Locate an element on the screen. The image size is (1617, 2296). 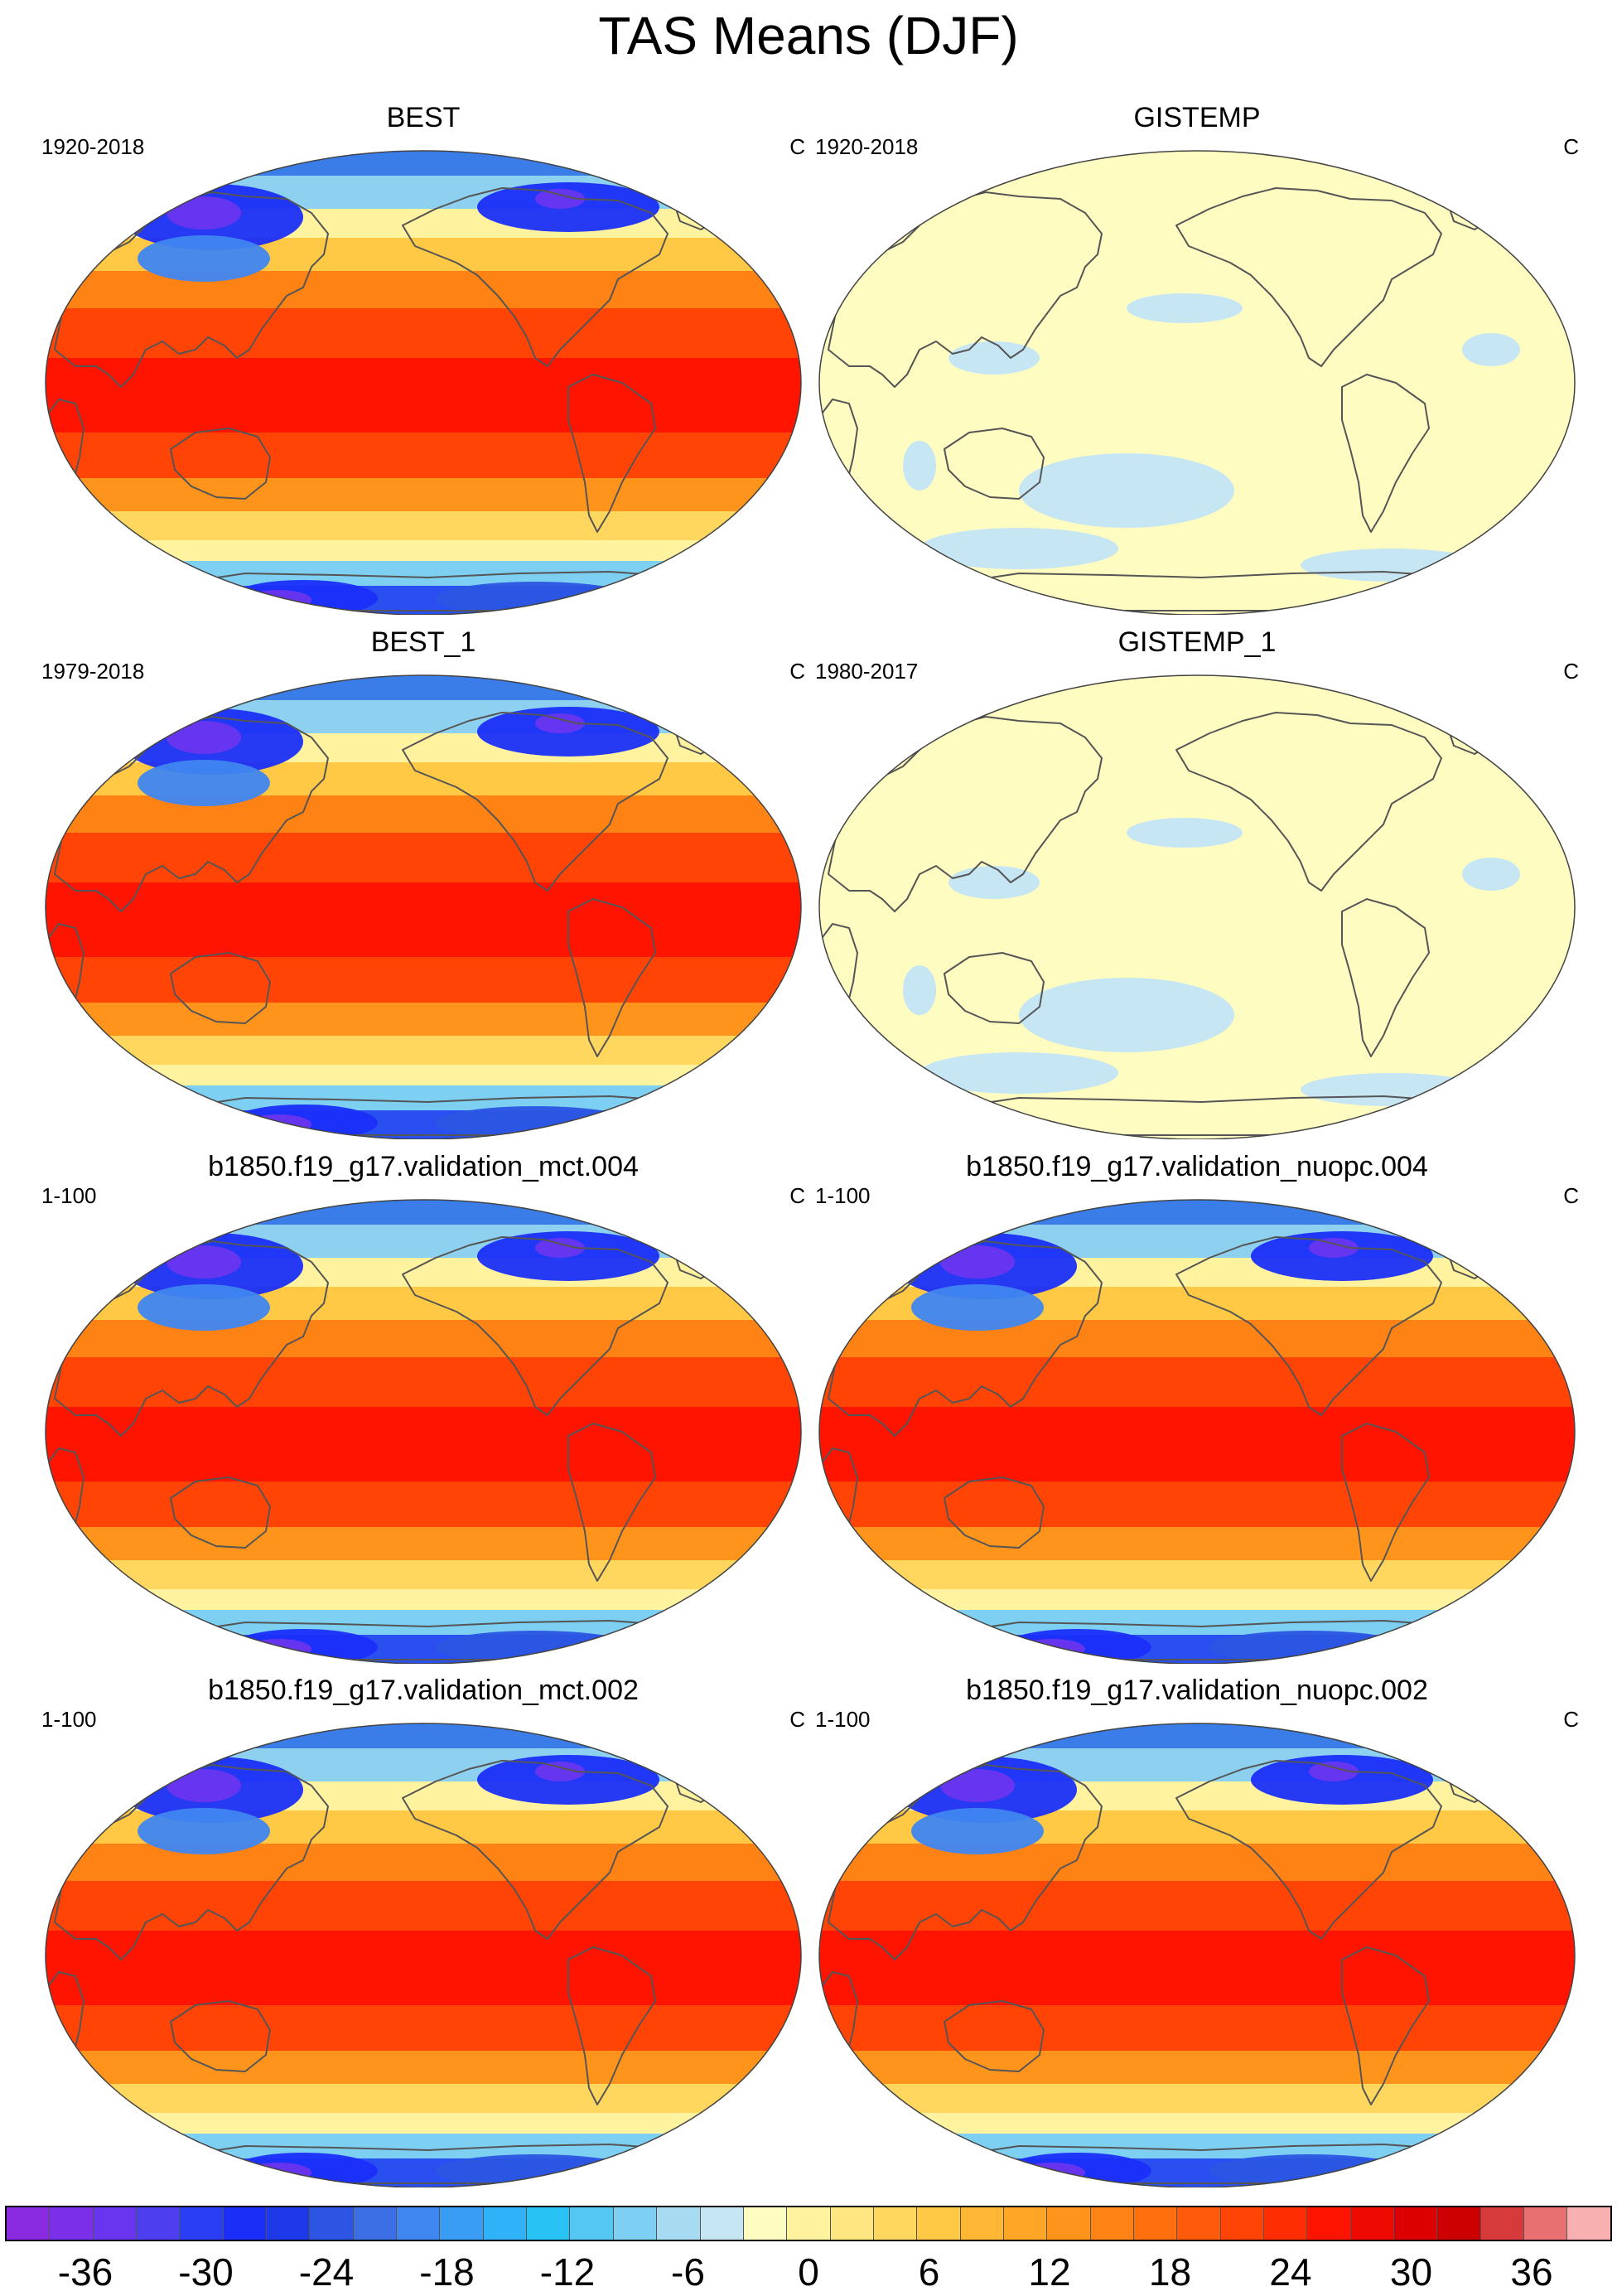
colorbar-tick-label: -6 is located at coordinates (688, 2272).